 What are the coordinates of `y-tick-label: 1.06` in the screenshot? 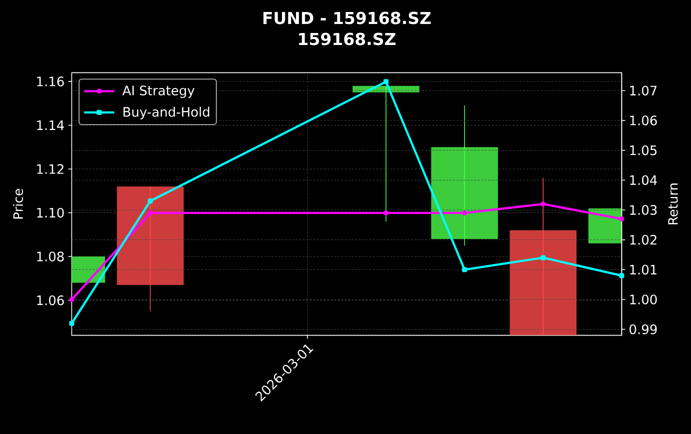 It's located at (50, 300).